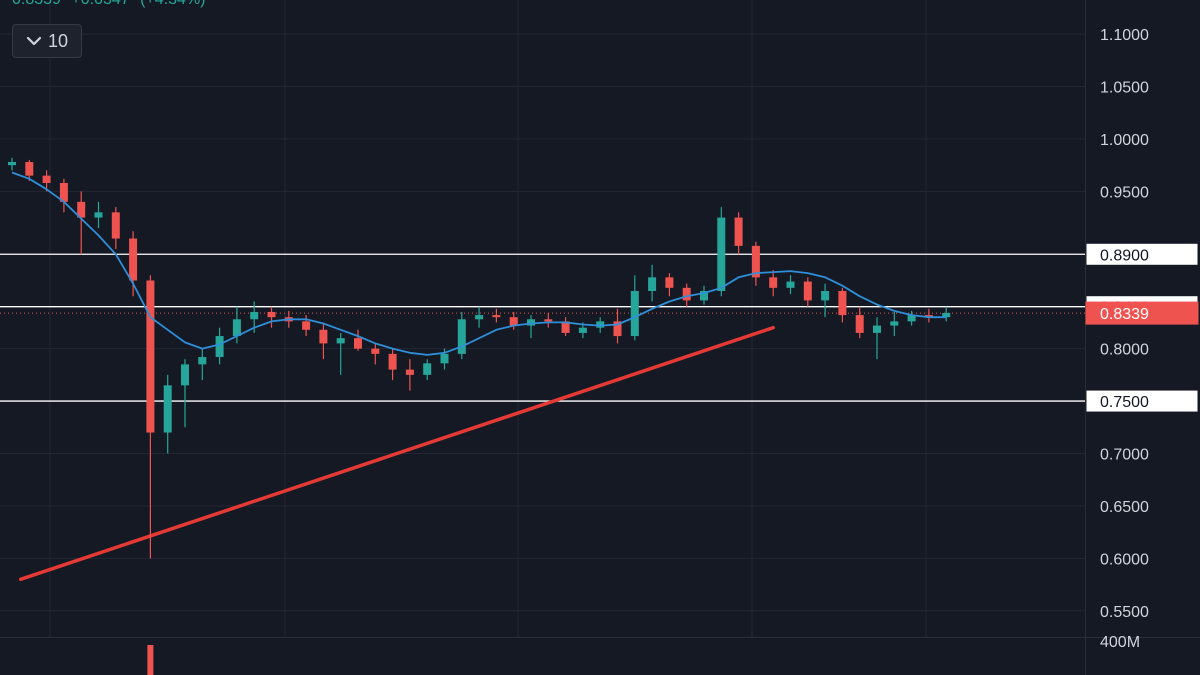 The image size is (1200, 675). What do you see at coordinates (1120, 642) in the screenshot?
I see `volume-axis-label: 400M` at bounding box center [1120, 642].